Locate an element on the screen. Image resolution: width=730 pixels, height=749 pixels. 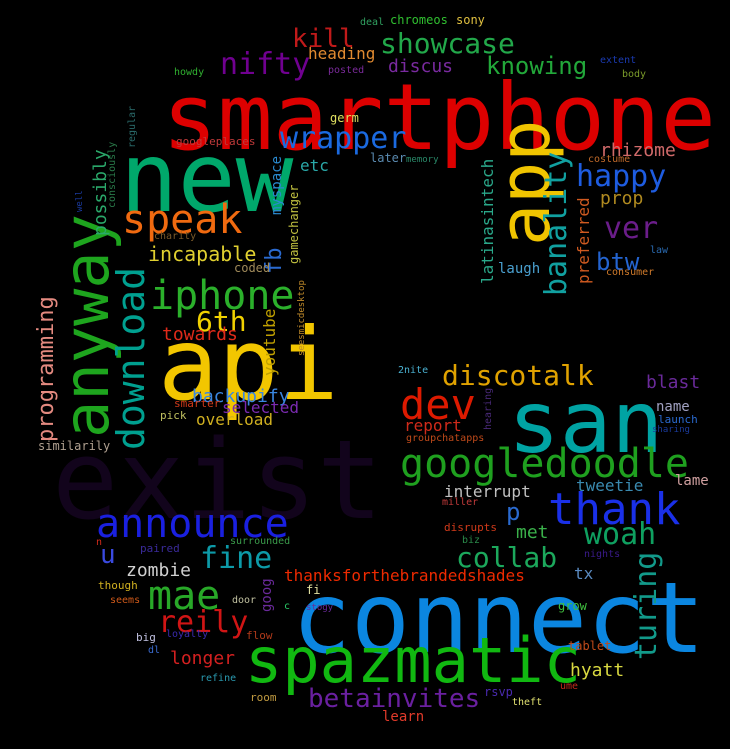
cloud-word: hearing is located at coordinates (488, 408).